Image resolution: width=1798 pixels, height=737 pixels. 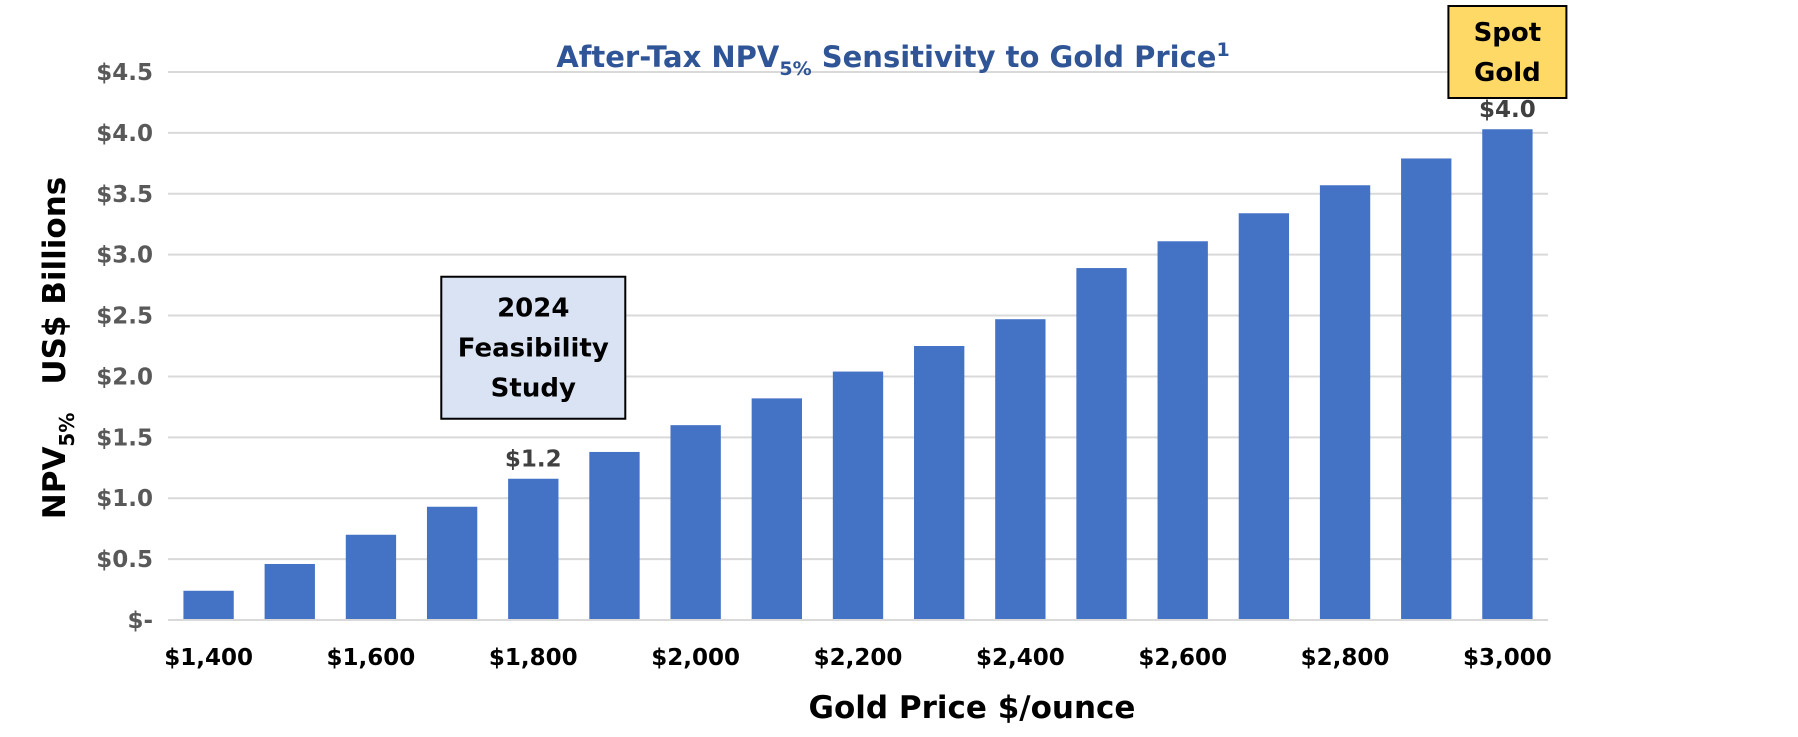 I want to click on callout-text: Study, so click(x=533, y=389).